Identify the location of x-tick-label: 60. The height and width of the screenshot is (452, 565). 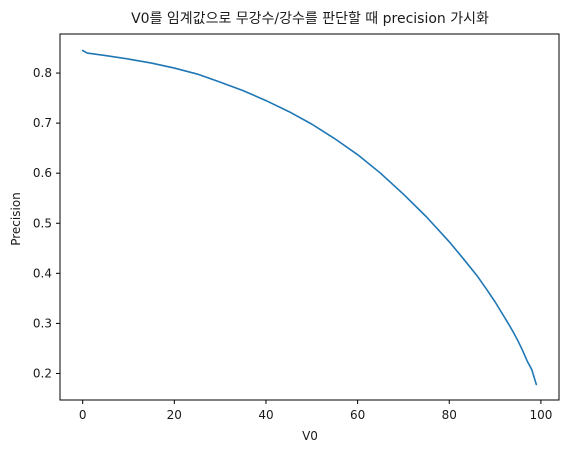
(357, 415).